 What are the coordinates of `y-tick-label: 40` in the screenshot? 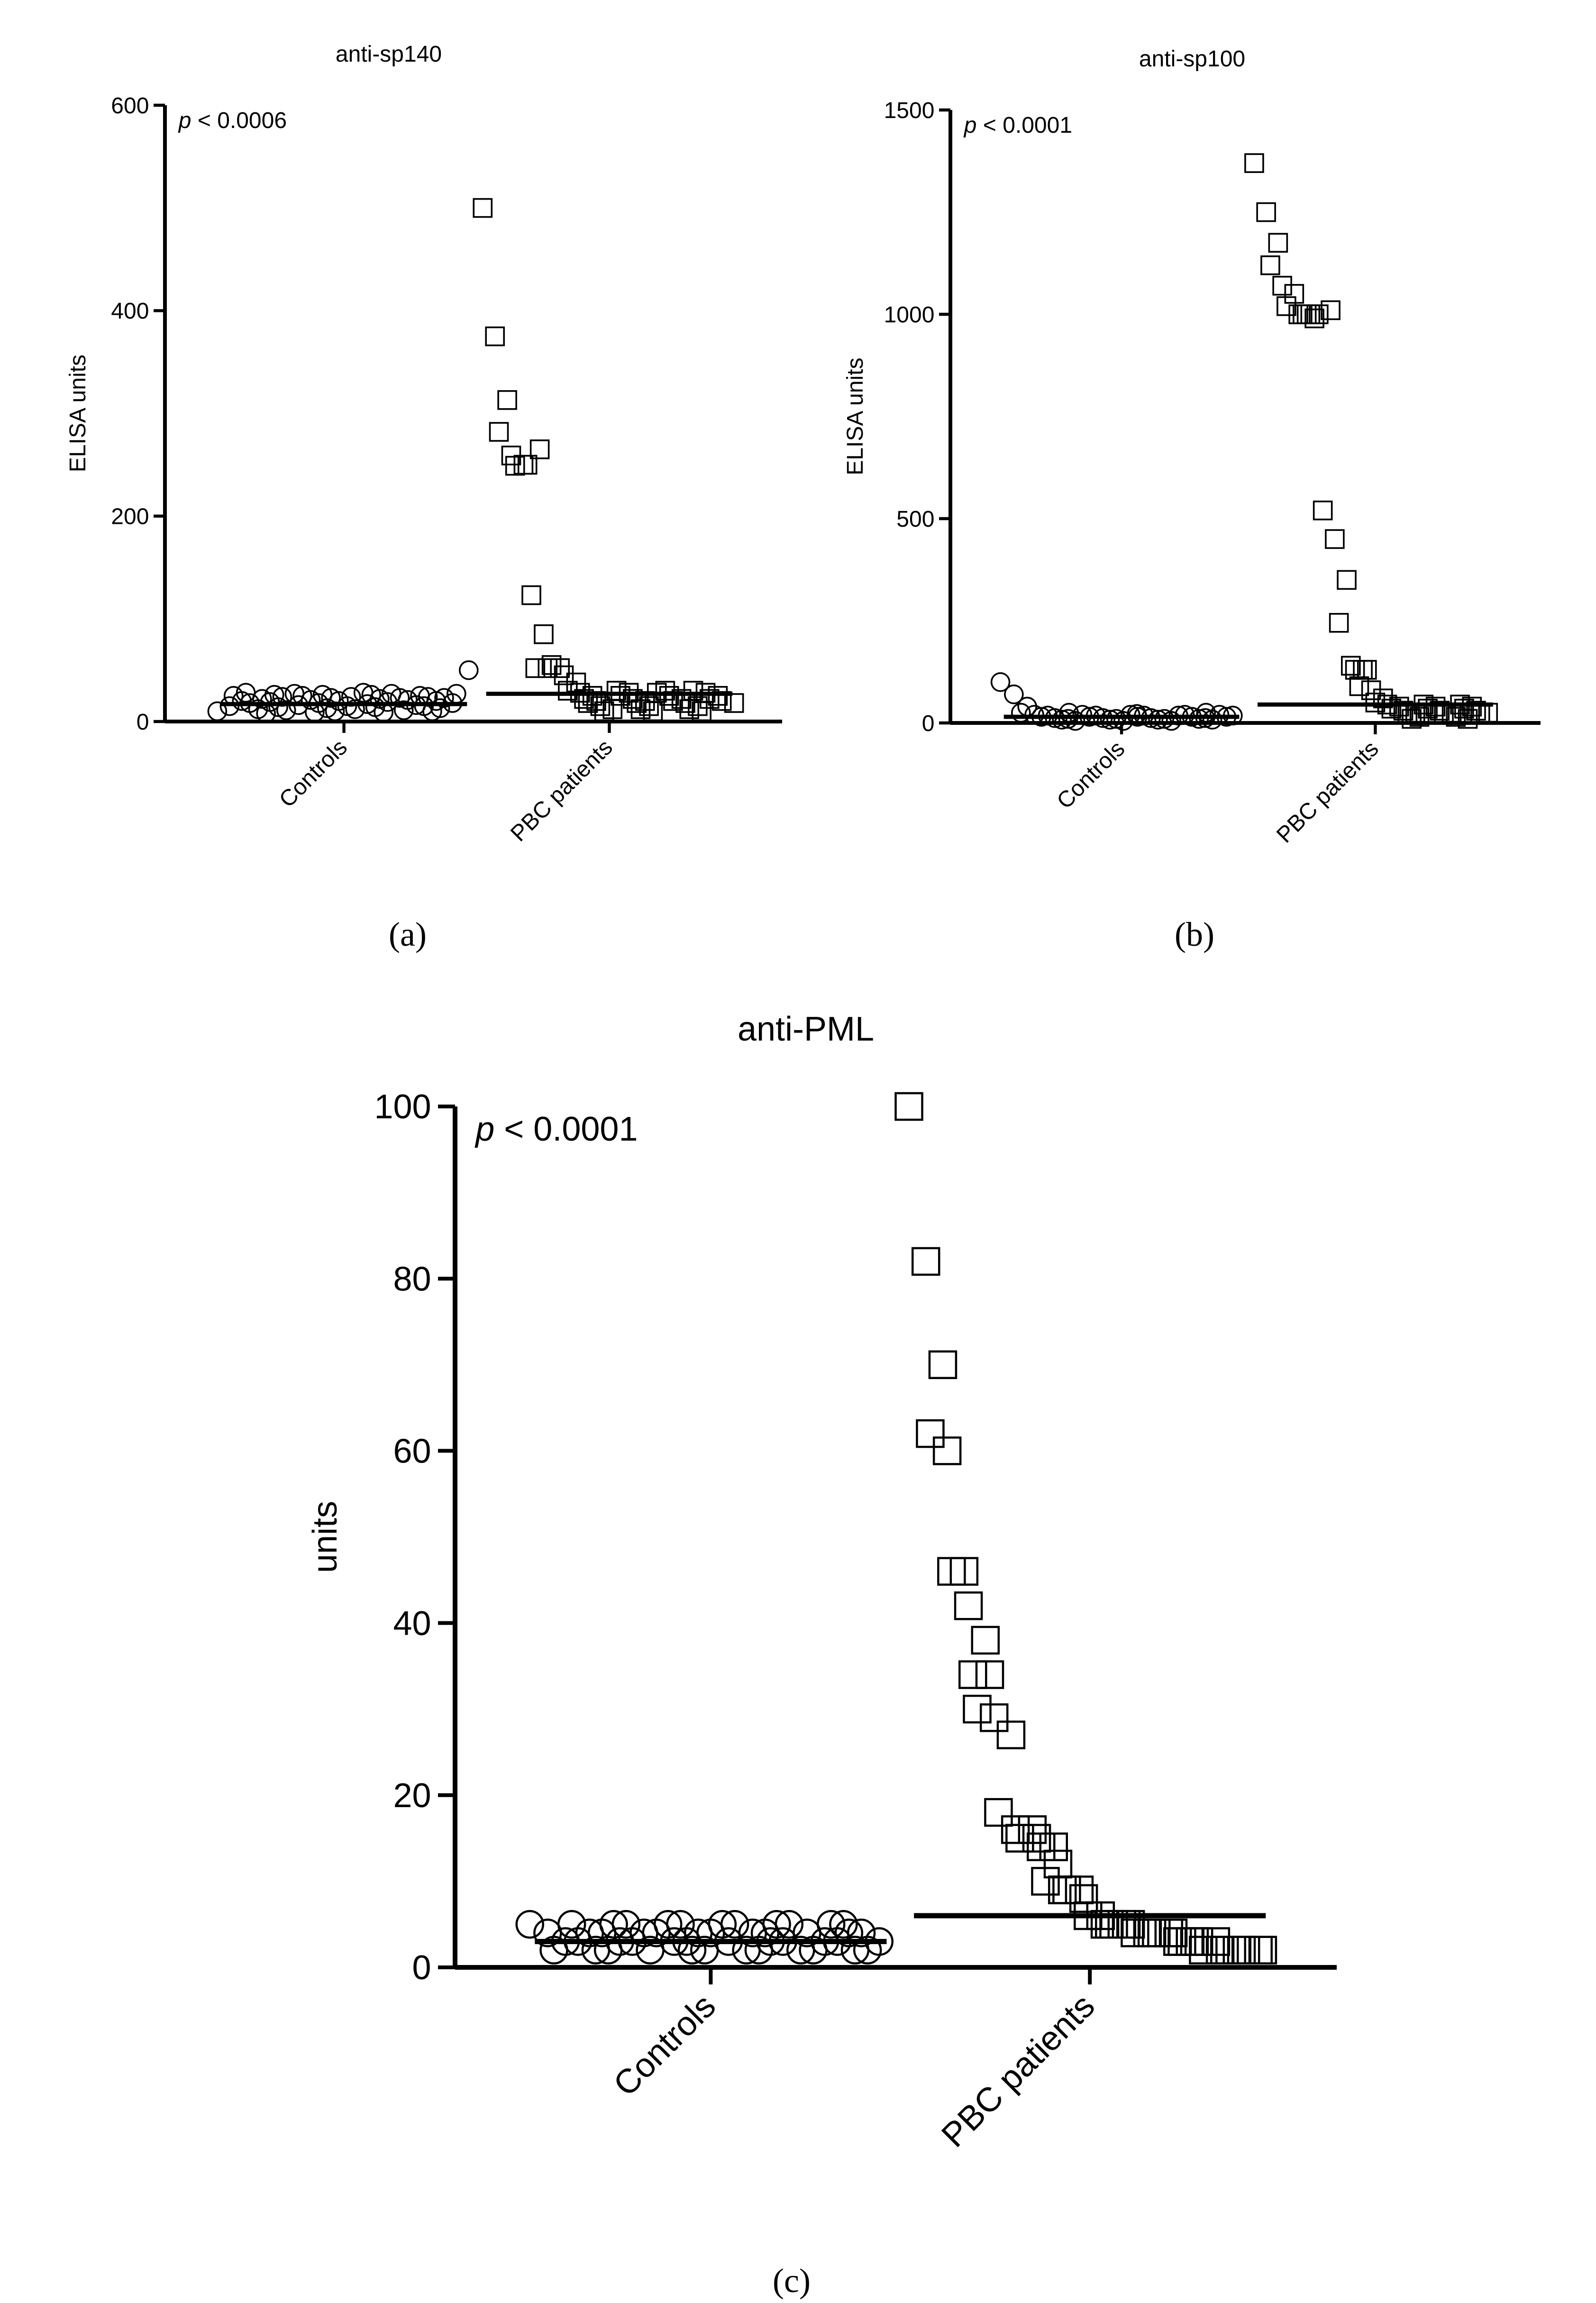 It's located at (412, 1624).